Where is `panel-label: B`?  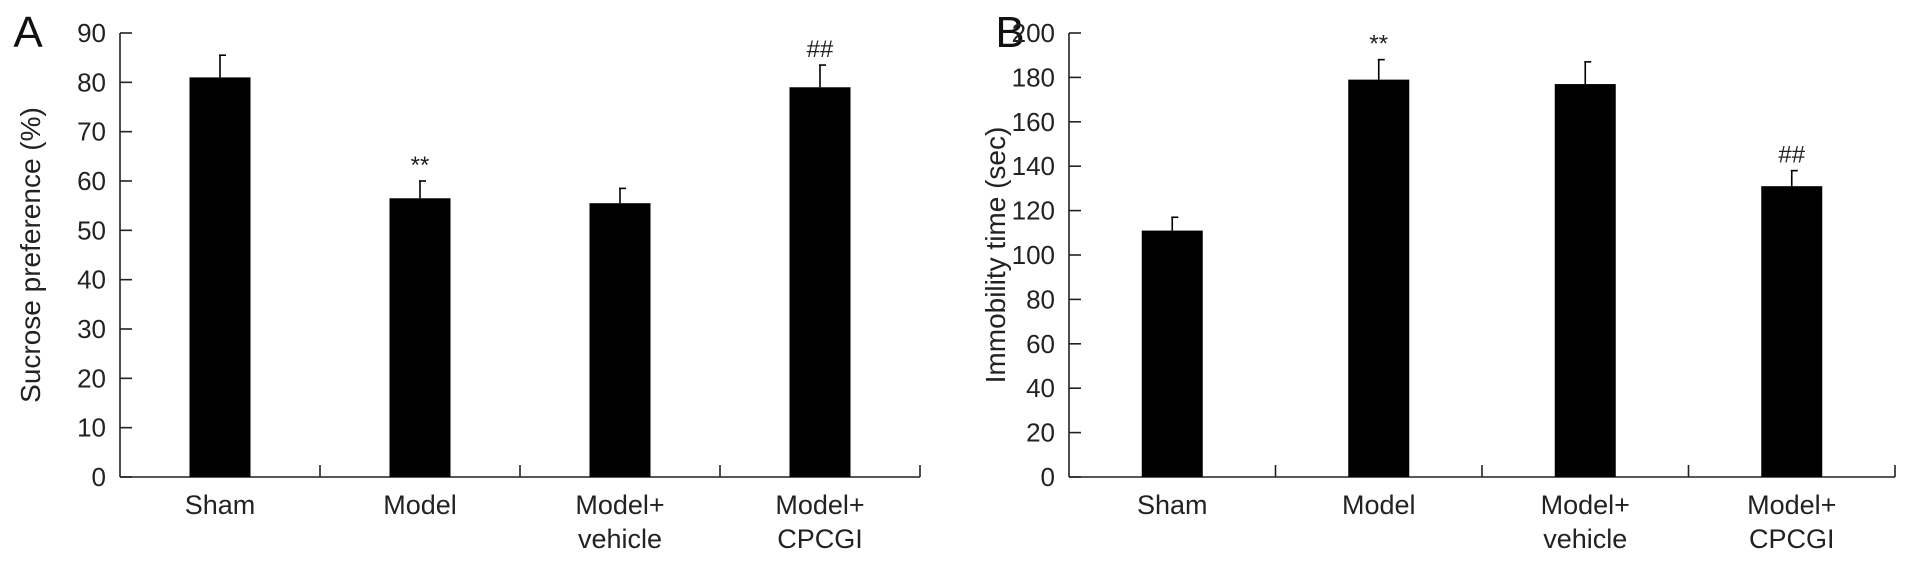 panel-label: B is located at coordinates (1009, 32).